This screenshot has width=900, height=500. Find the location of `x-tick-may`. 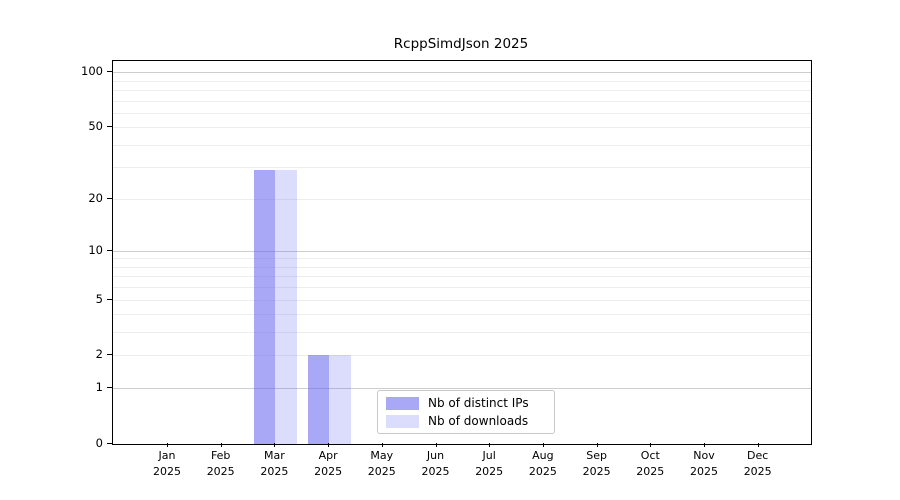

x-tick-may is located at coordinates (382, 445).